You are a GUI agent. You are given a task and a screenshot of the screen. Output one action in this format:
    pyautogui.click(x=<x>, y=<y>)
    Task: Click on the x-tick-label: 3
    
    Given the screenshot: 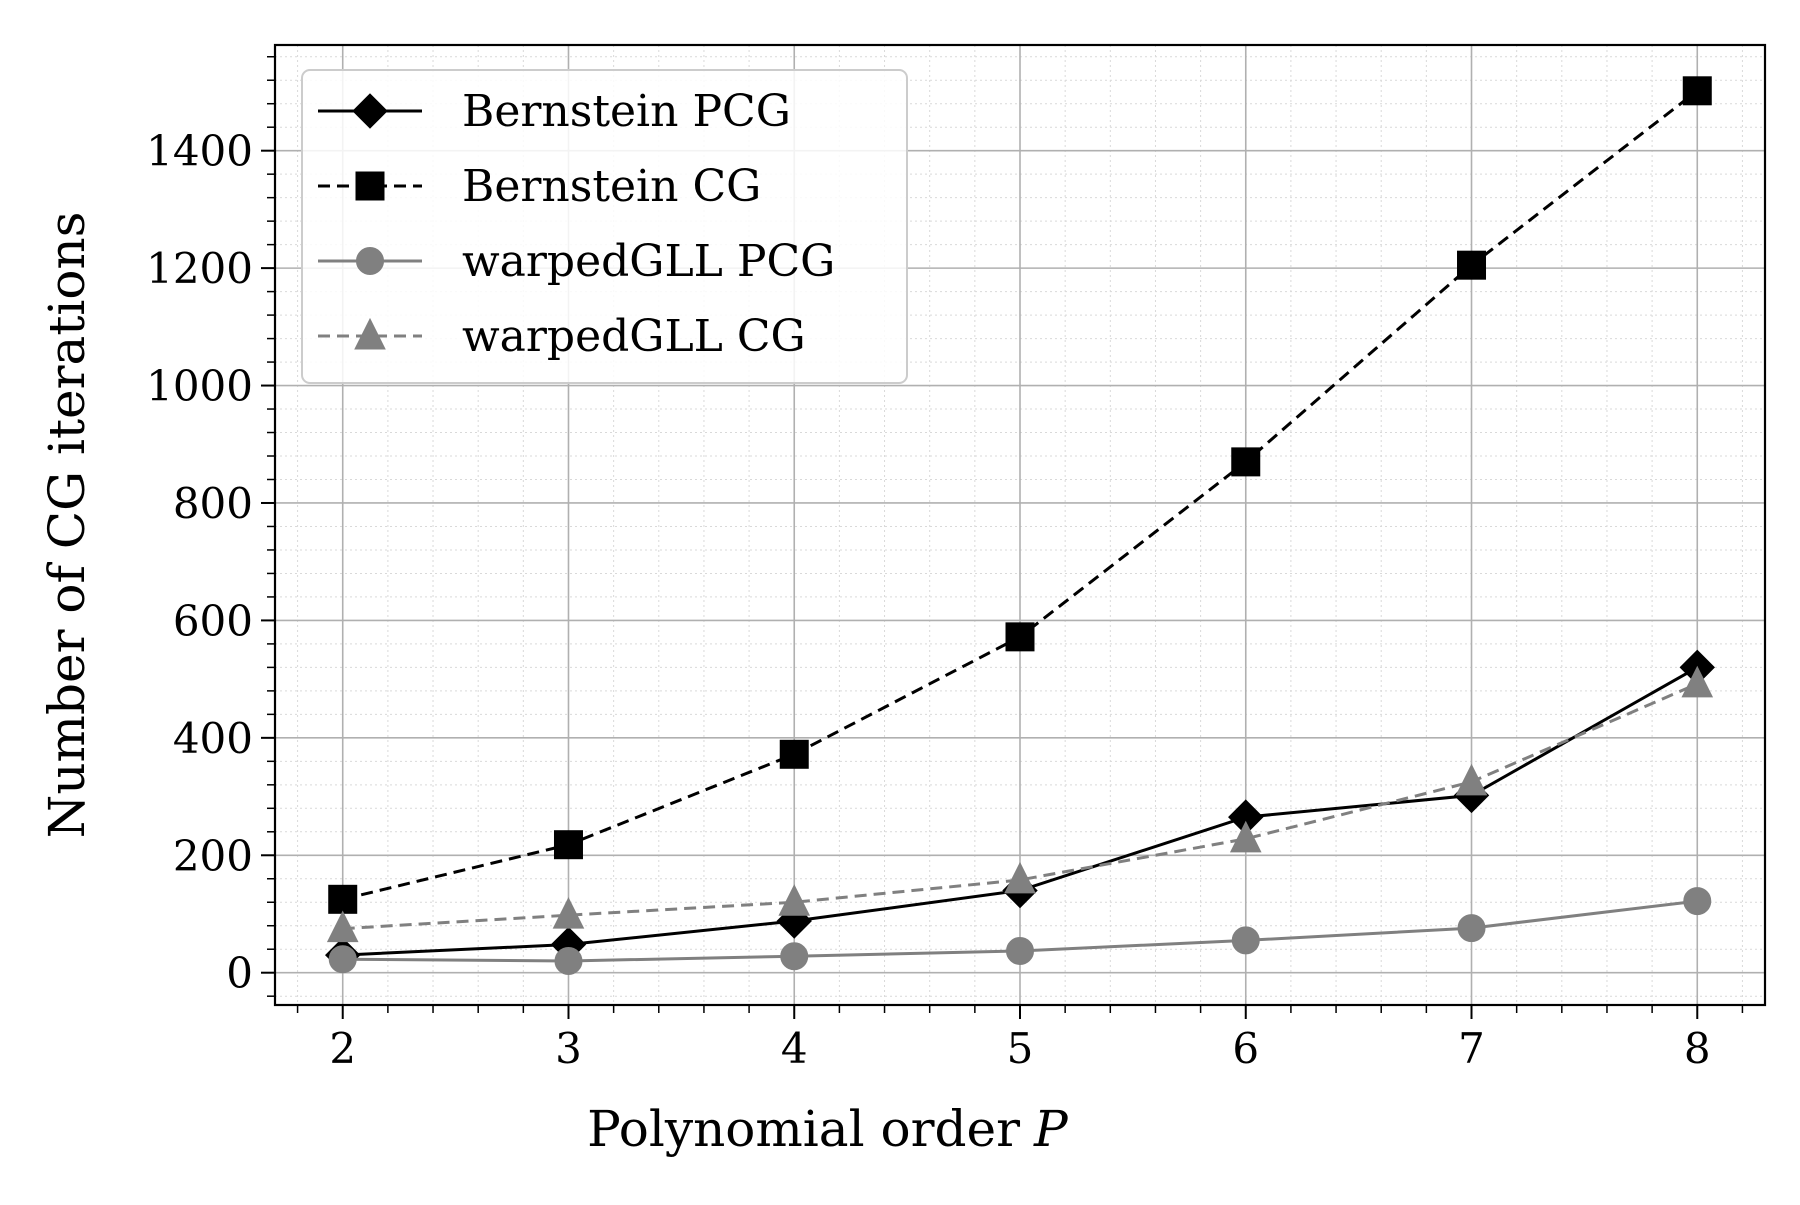 What is the action you would take?
    pyautogui.click(x=568, y=1048)
    